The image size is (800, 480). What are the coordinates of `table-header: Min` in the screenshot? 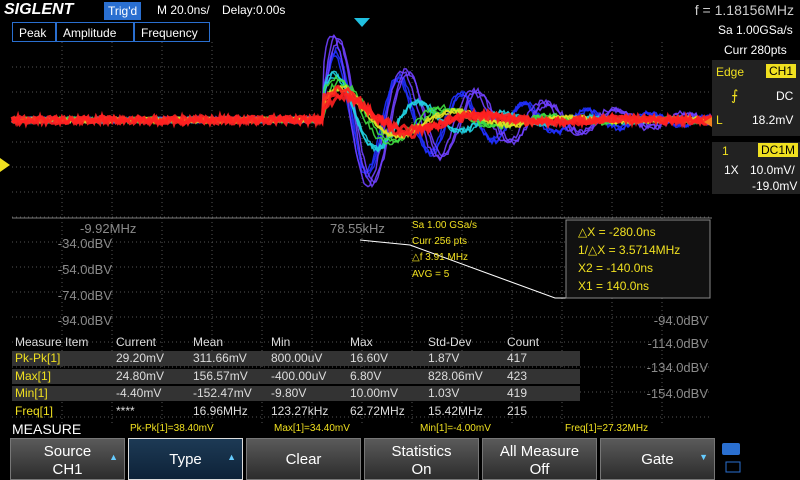 It's located at (281, 342).